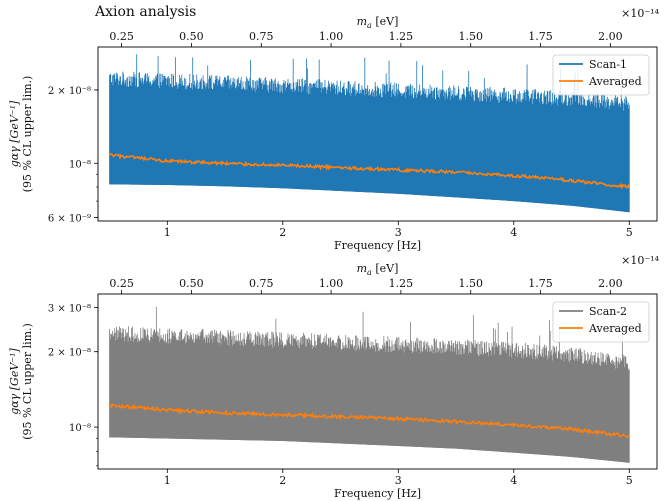 Image resolution: width=665 pixels, height=501 pixels. What do you see at coordinates (69, 218) in the screenshot?
I see `y-tick-label: 6 × 10⁻⁹` at bounding box center [69, 218].